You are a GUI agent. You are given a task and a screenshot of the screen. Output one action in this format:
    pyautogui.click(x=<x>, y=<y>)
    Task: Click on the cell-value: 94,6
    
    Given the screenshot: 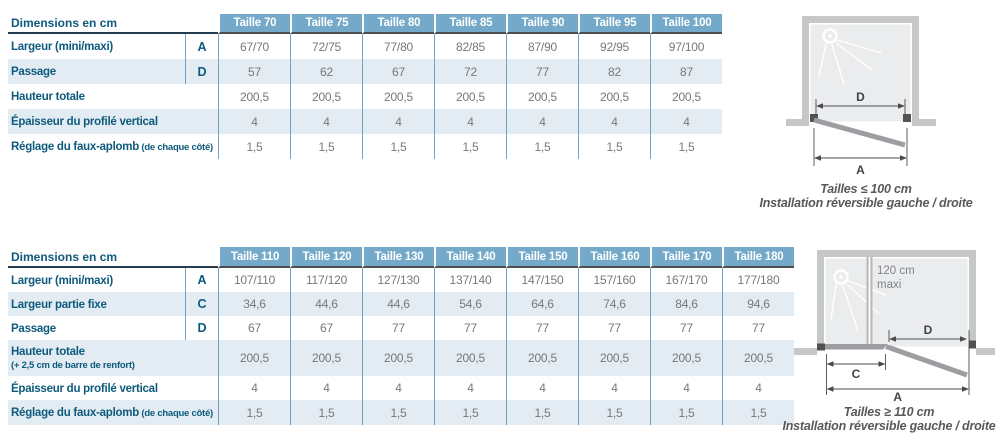 What is the action you would take?
    pyautogui.click(x=758, y=304)
    